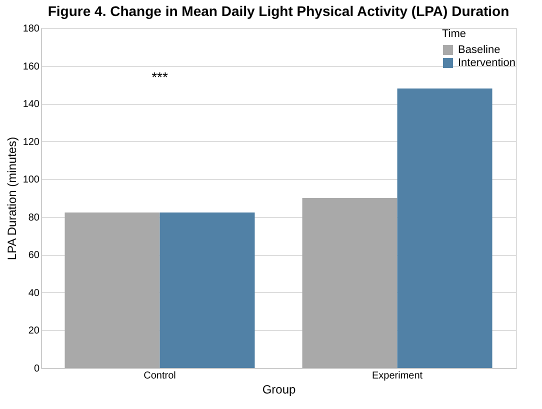  I want to click on x-tick-label: Control, so click(160, 376).